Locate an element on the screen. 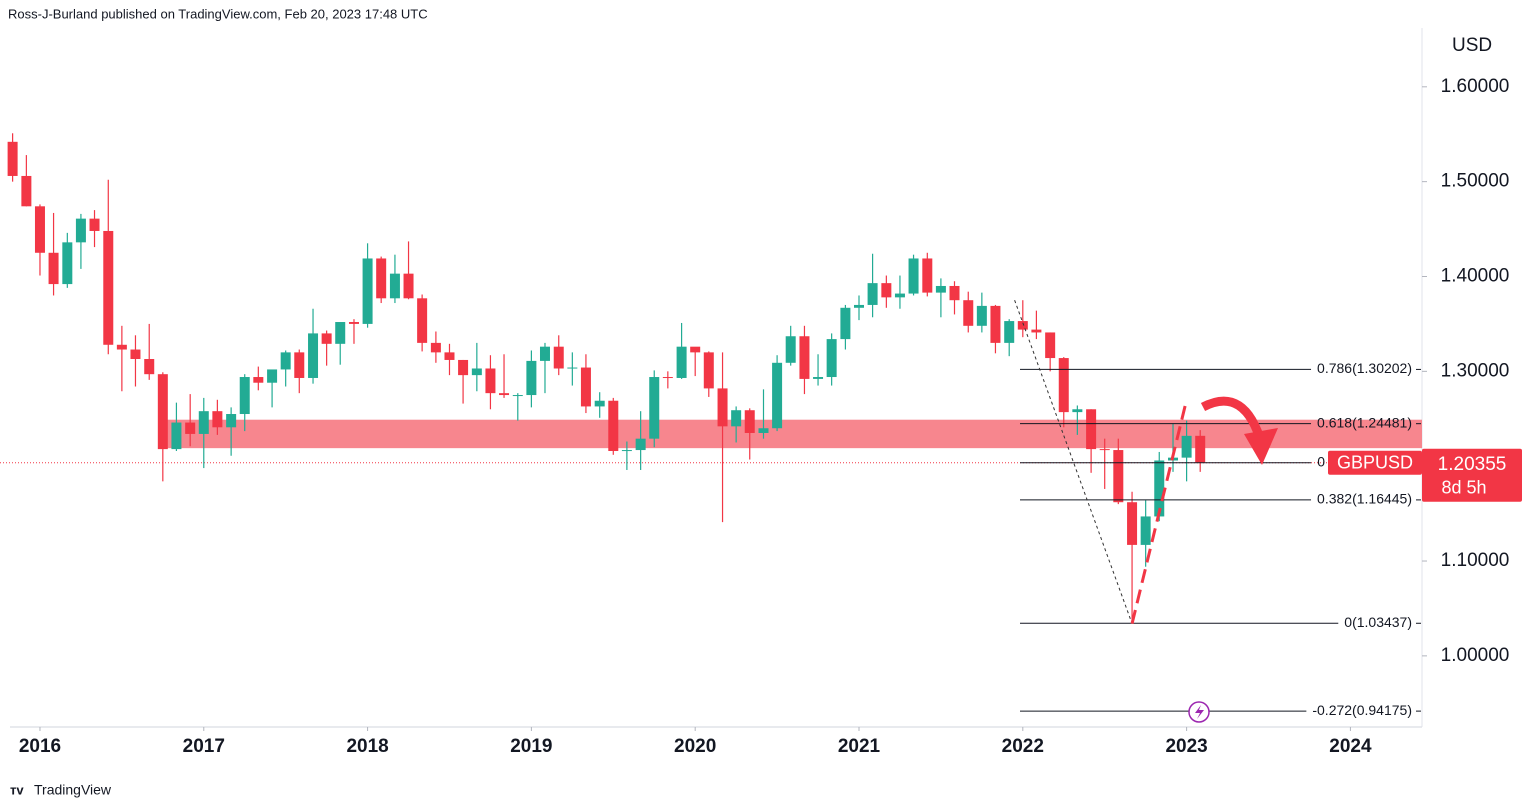 This screenshot has height=809, width=1536. trend-line is located at coordinates (1159, 511).